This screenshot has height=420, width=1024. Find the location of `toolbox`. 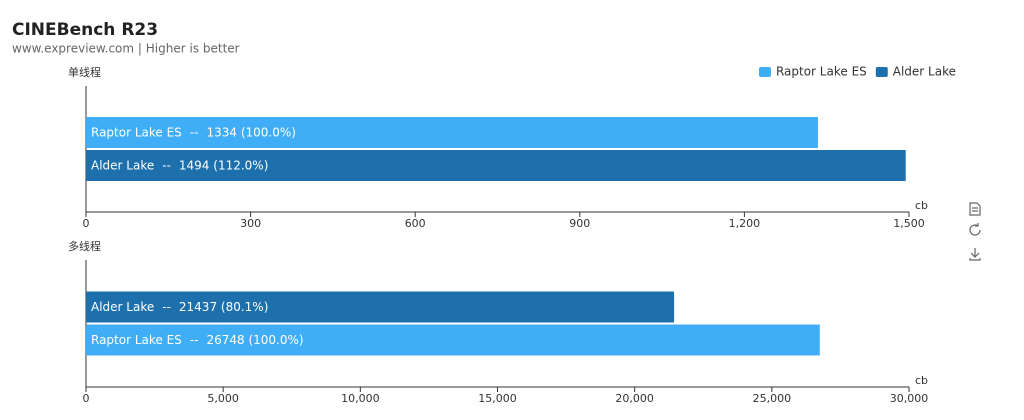

toolbox is located at coordinates (975, 231).